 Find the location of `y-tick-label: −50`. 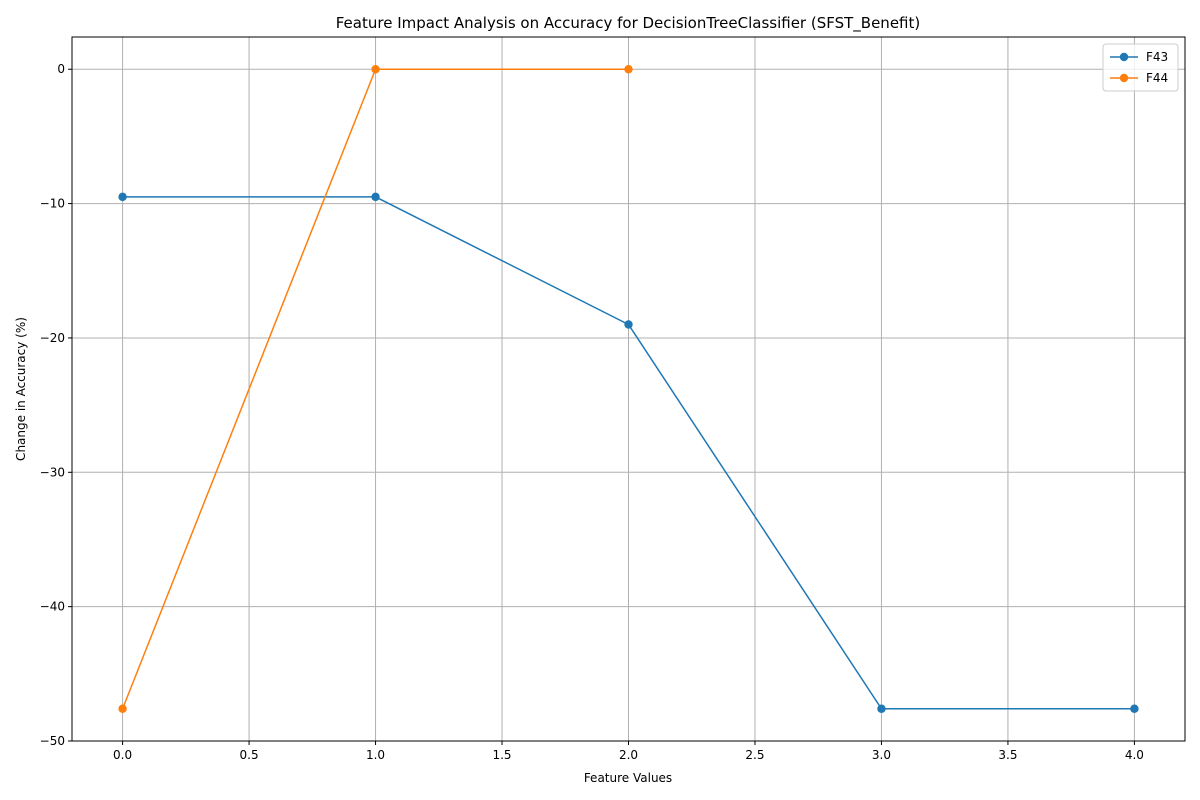

y-tick-label: −50 is located at coordinates (52, 741).